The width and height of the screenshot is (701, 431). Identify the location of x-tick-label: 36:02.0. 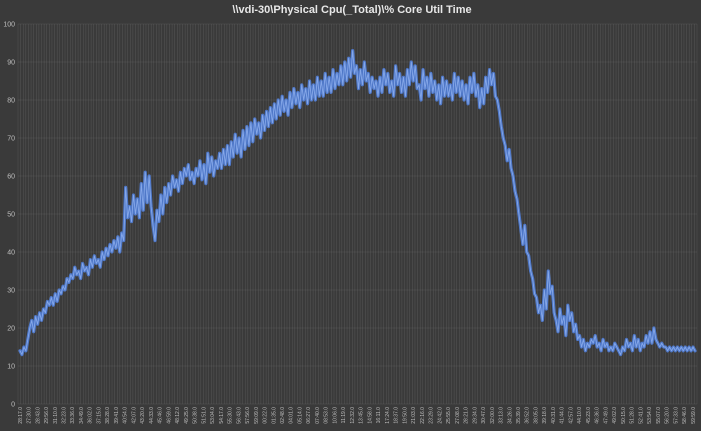
(91, 415).